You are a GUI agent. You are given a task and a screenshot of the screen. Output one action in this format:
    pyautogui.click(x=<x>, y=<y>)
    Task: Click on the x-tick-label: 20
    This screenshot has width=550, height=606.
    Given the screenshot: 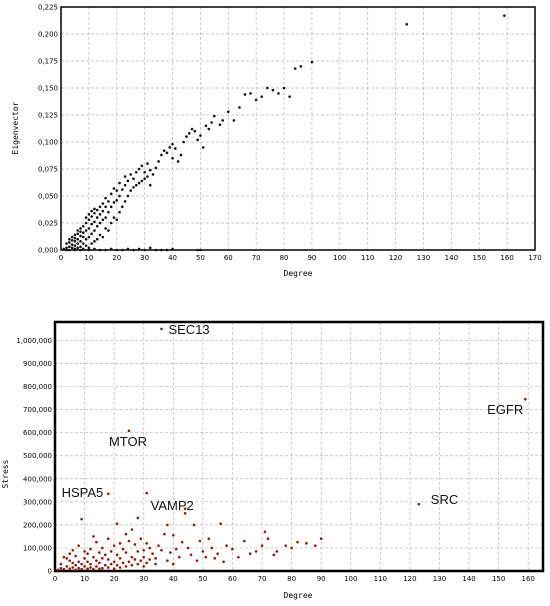 What is the action you would take?
    pyautogui.click(x=114, y=579)
    